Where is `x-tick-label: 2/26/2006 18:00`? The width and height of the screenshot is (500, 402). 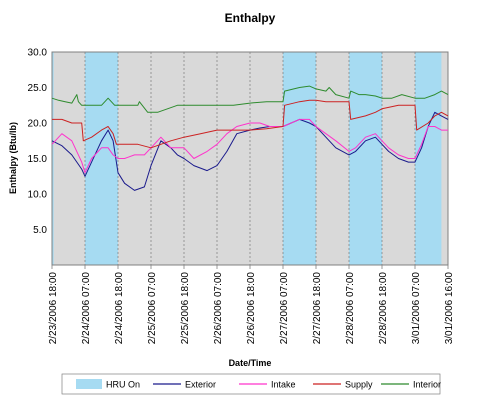
x-tick-label: 2/26/2006 18:00 is located at coordinates (251, 308).